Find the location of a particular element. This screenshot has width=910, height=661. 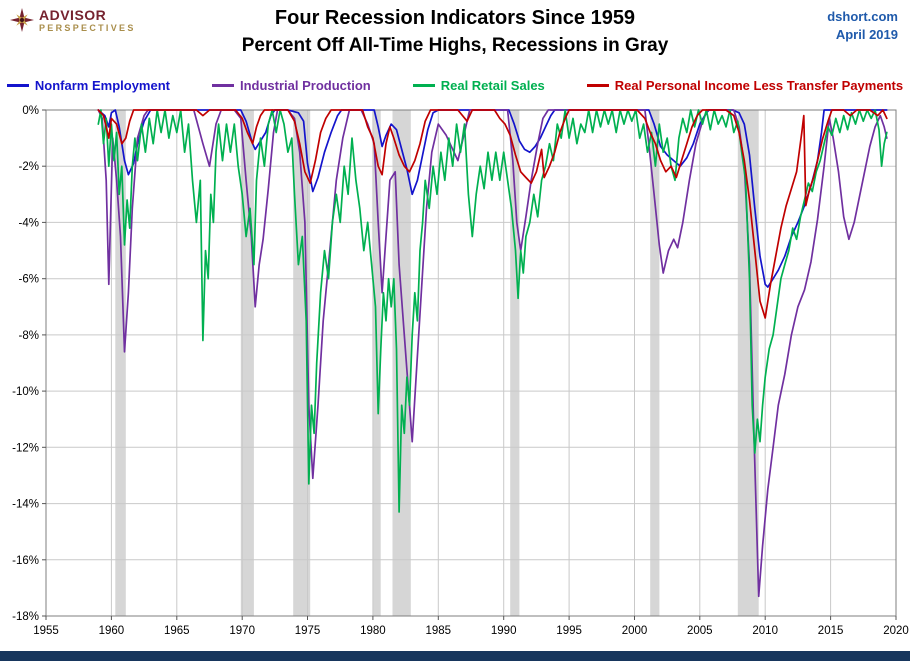

x-tick-label: 1995 is located at coordinates (569, 631).